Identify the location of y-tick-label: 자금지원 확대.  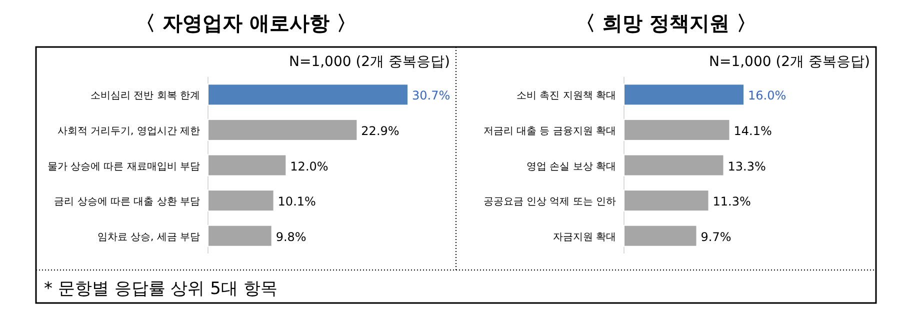
(584, 237).